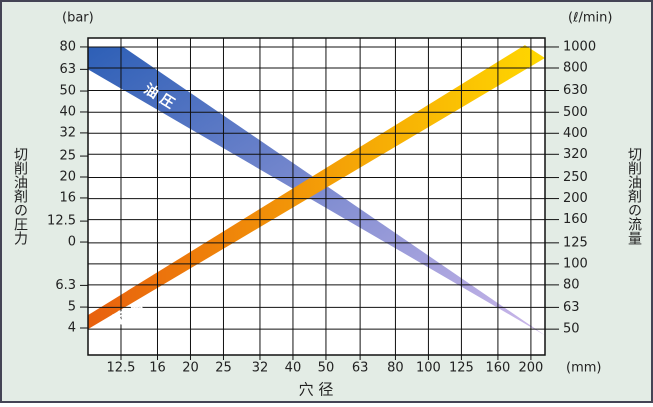 The image size is (653, 407). What do you see at coordinates (575, 198) in the screenshot?
I see `y2-tick-label: 200` at bounding box center [575, 198].